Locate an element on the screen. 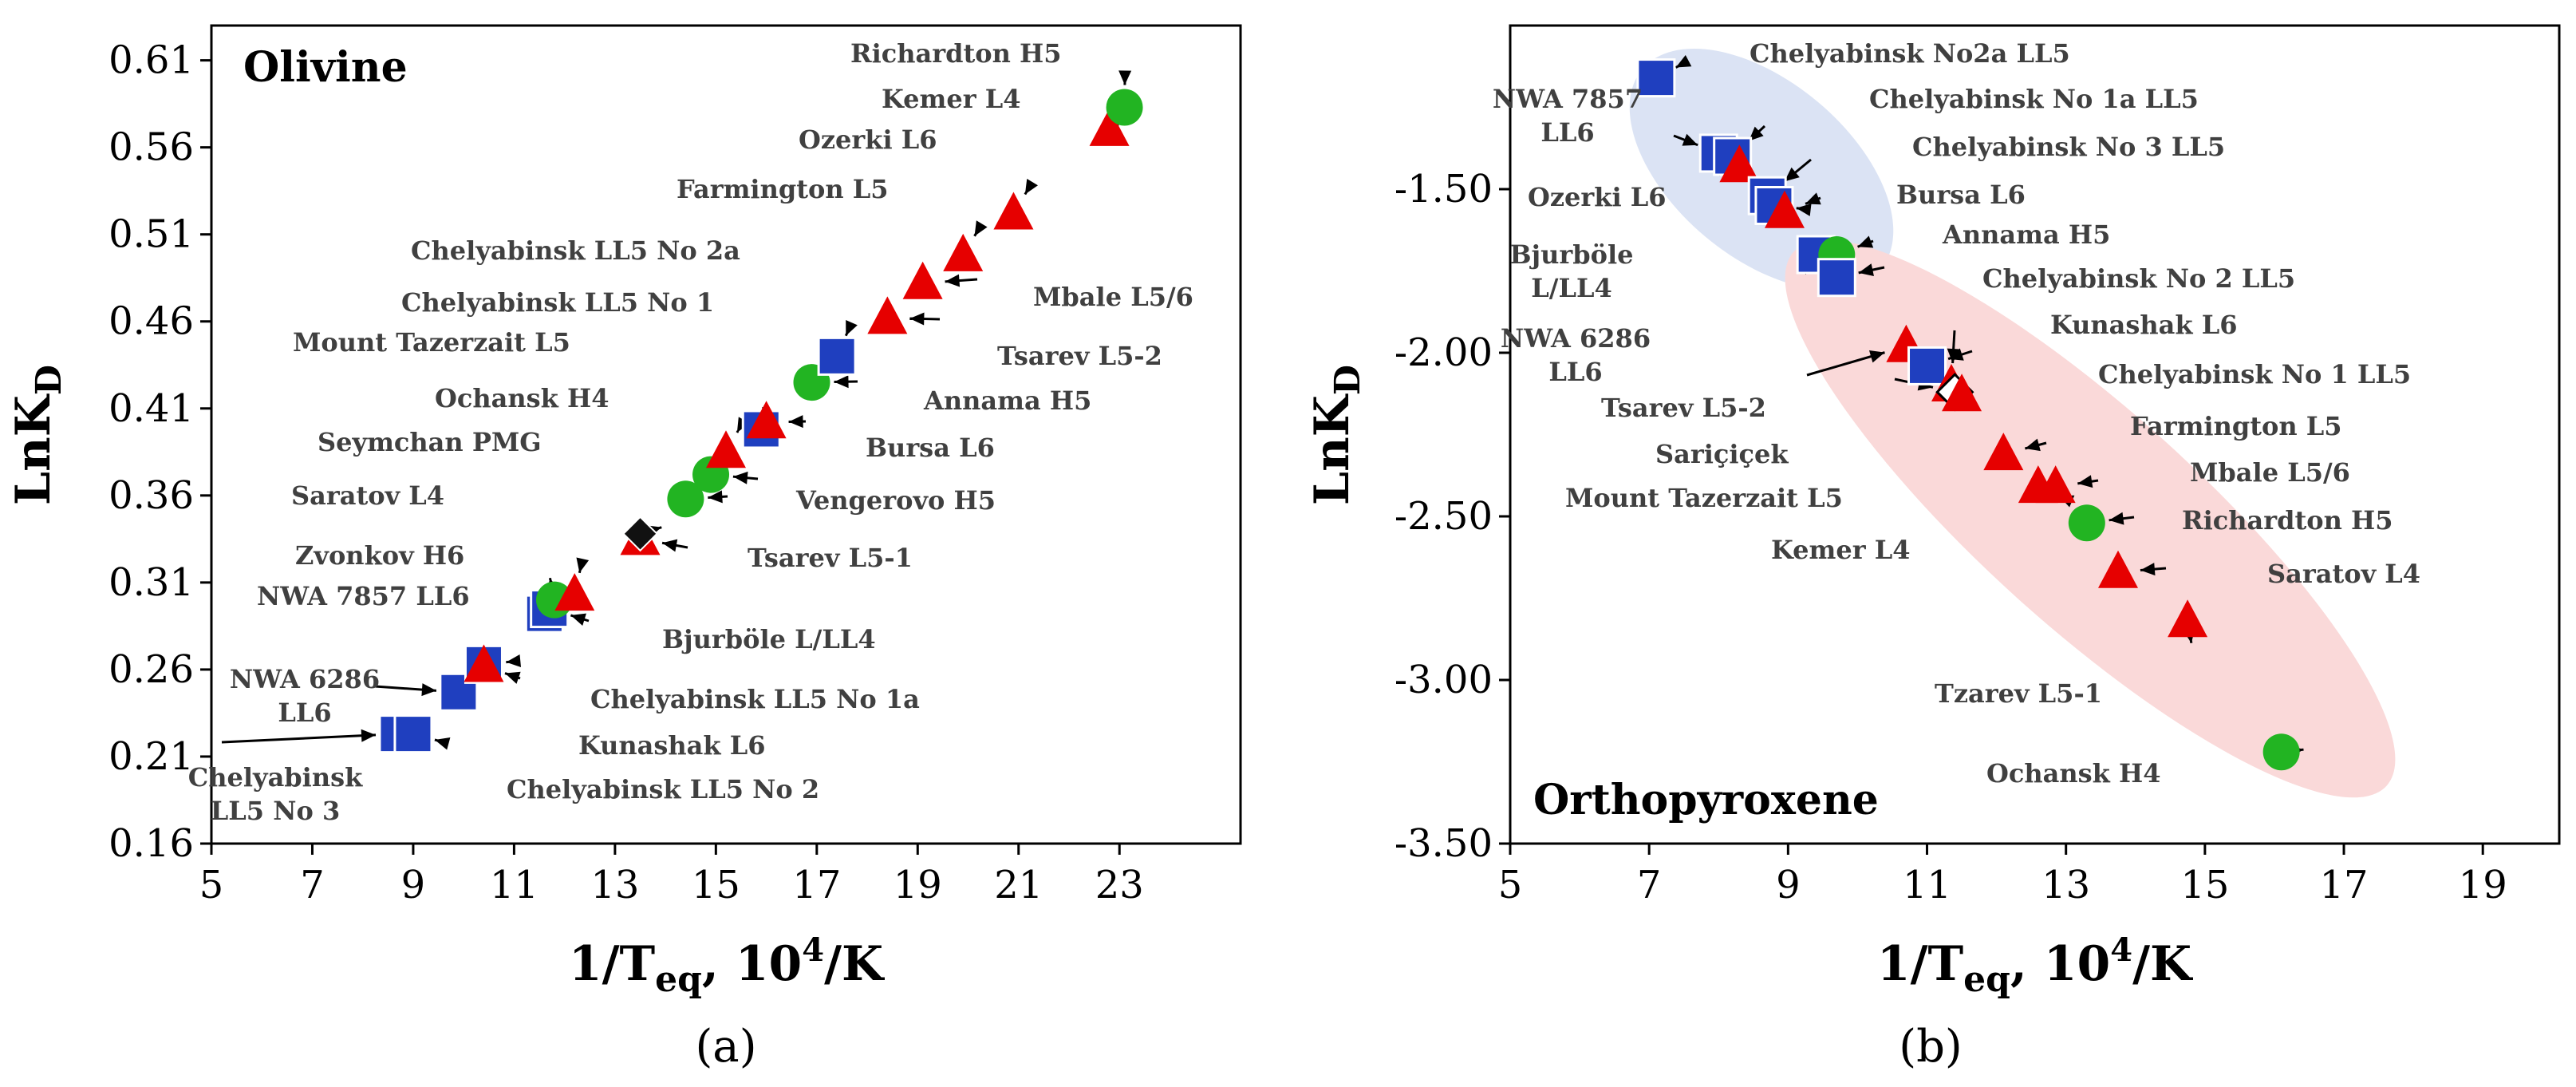 The width and height of the screenshot is (2576, 1087). panel-b-y-axis-title: LnKD is located at coordinates (1336, 435).